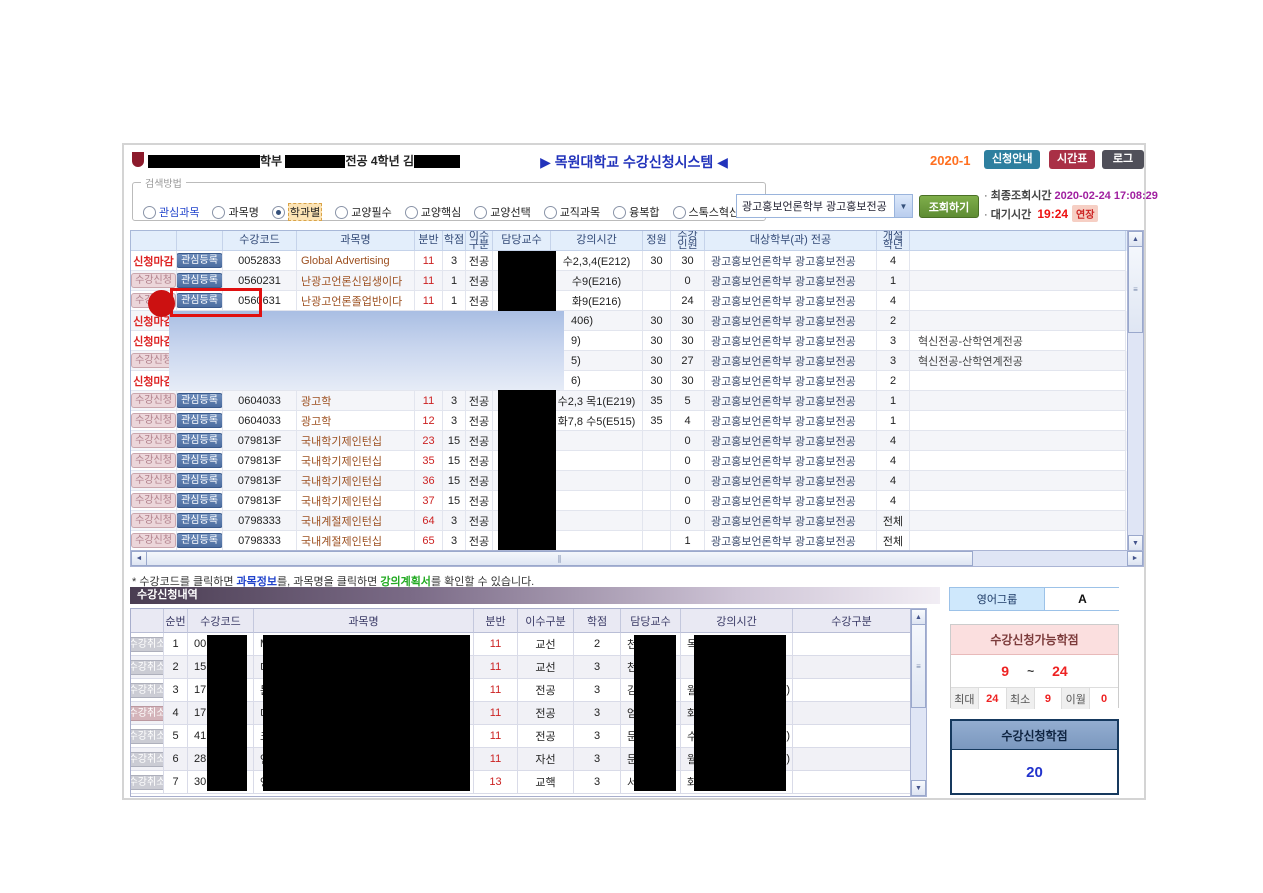 This screenshot has height=893, width=1263. What do you see at coordinates (363, 212) in the screenshot?
I see `search-option-교양필수: 교양필수` at bounding box center [363, 212].